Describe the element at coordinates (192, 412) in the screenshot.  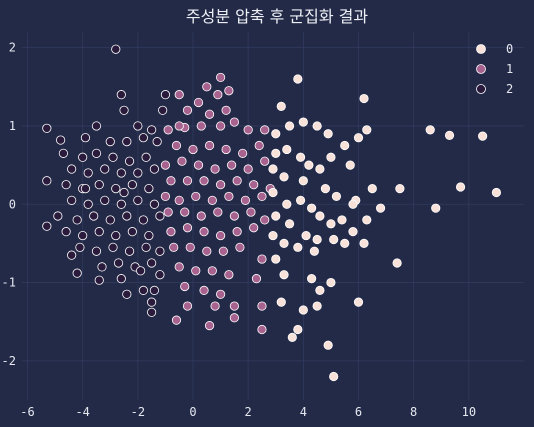
I see `x-tick-label: 0` at that location.